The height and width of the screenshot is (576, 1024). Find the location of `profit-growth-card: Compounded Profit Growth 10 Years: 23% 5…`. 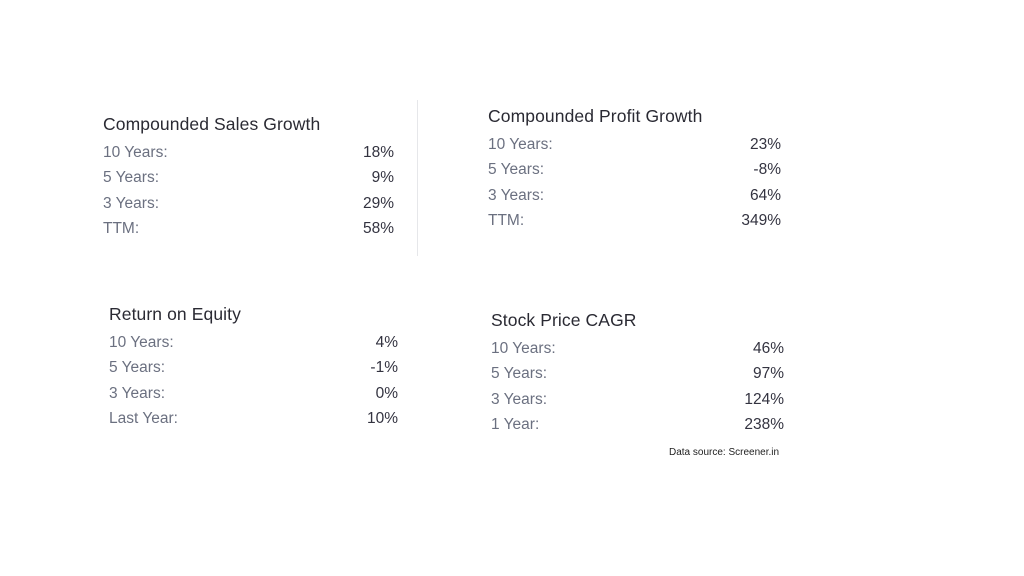

profit-growth-card: Compounded Profit Growth 10 Years: 23% 5… is located at coordinates (634, 170).